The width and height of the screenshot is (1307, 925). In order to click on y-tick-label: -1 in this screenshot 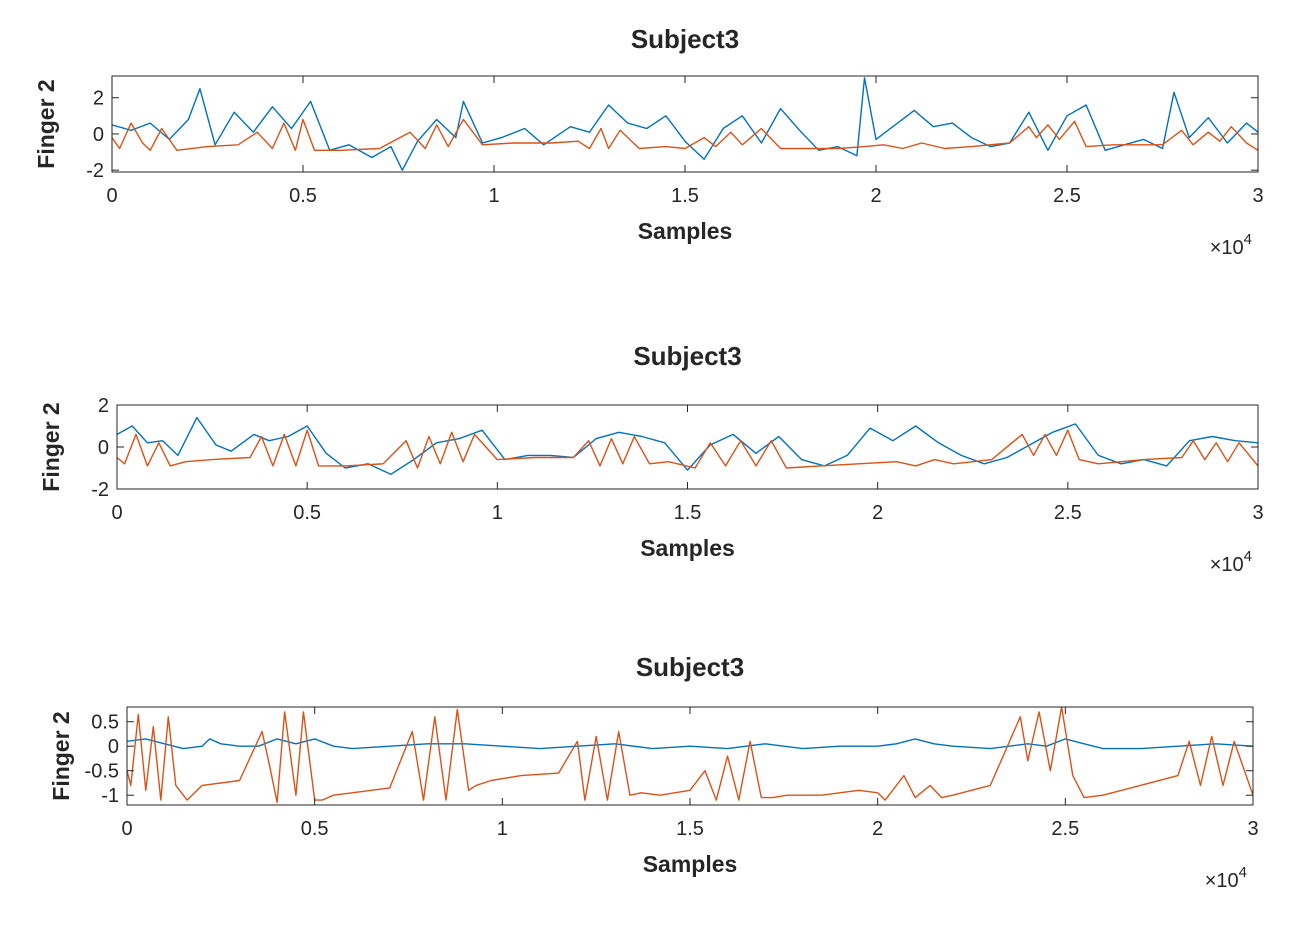, I will do `click(110, 796)`.